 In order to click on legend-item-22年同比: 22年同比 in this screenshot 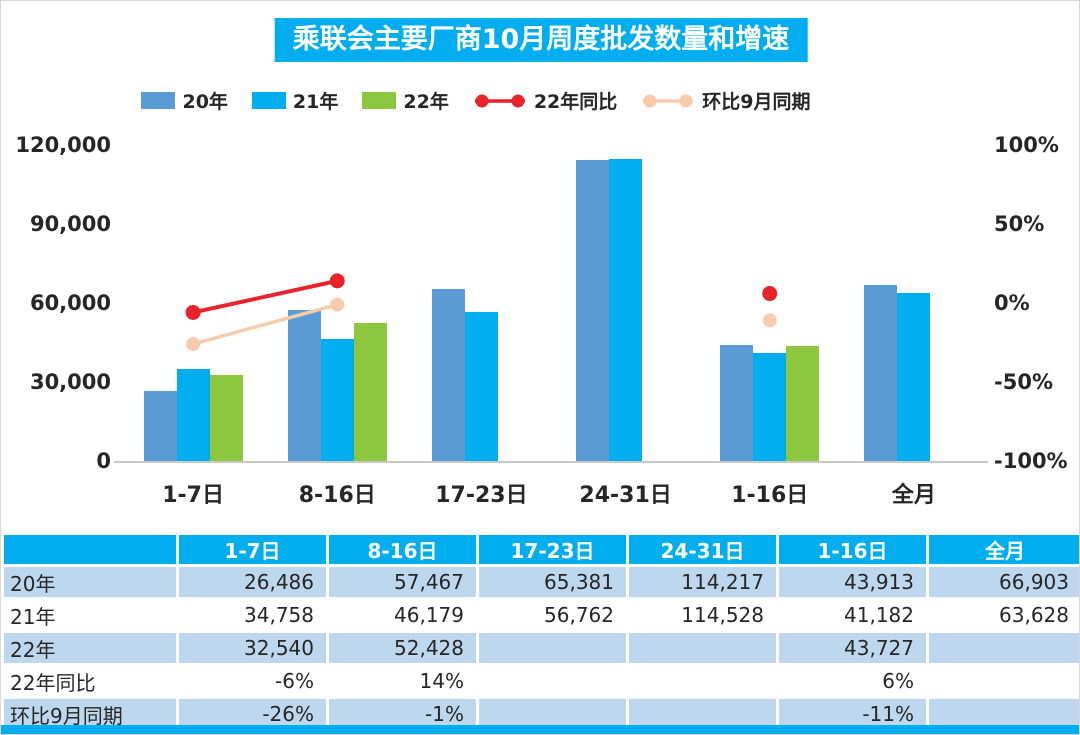, I will do `click(545, 100)`.